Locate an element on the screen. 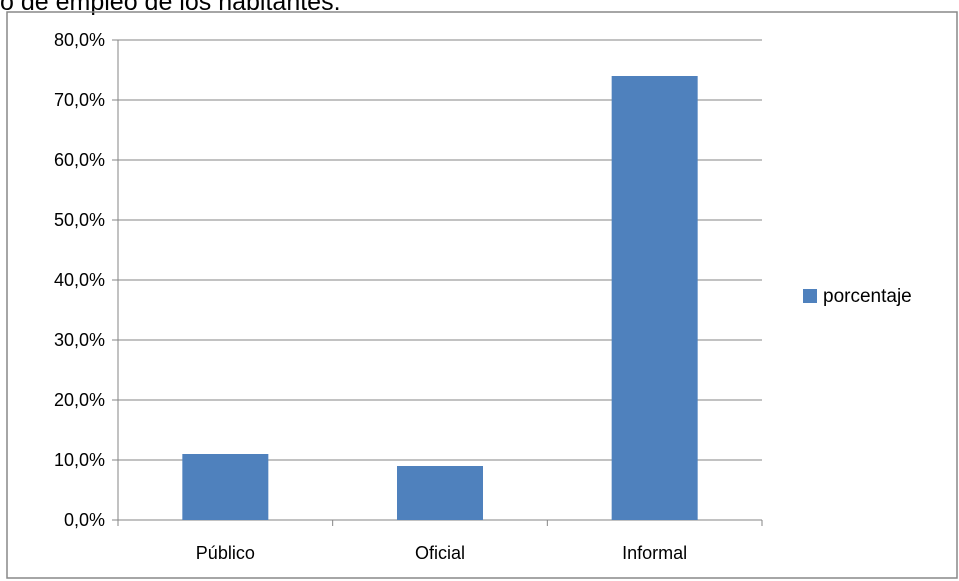 The image size is (959, 581). y-tick-label: 70,0% is located at coordinates (79, 100).